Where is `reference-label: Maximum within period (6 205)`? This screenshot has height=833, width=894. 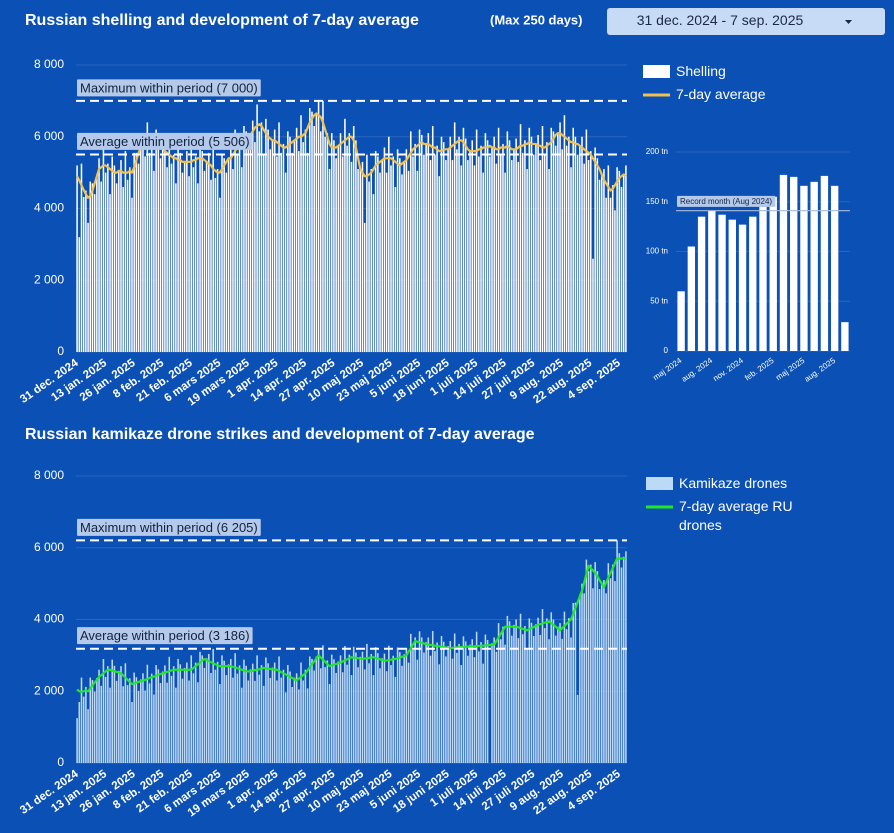 reference-label: Maximum within period (6 205) is located at coordinates (169, 527).